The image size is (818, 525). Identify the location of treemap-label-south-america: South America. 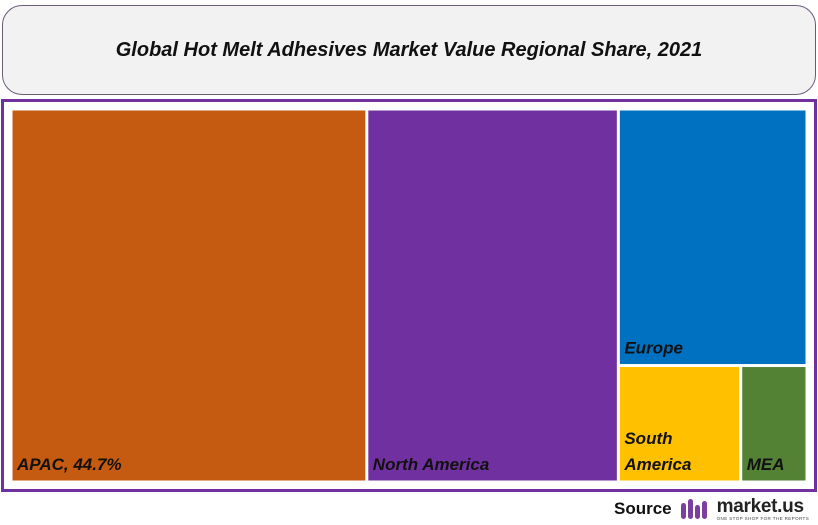
(657, 451).